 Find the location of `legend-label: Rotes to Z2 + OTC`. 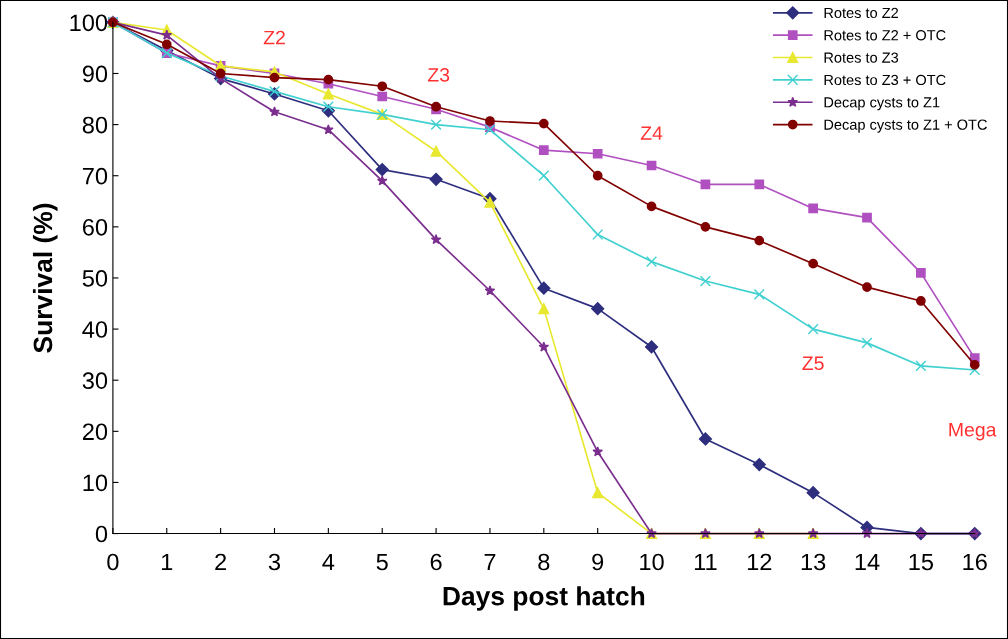

legend-label: Rotes to Z2 + OTC is located at coordinates (885, 35).